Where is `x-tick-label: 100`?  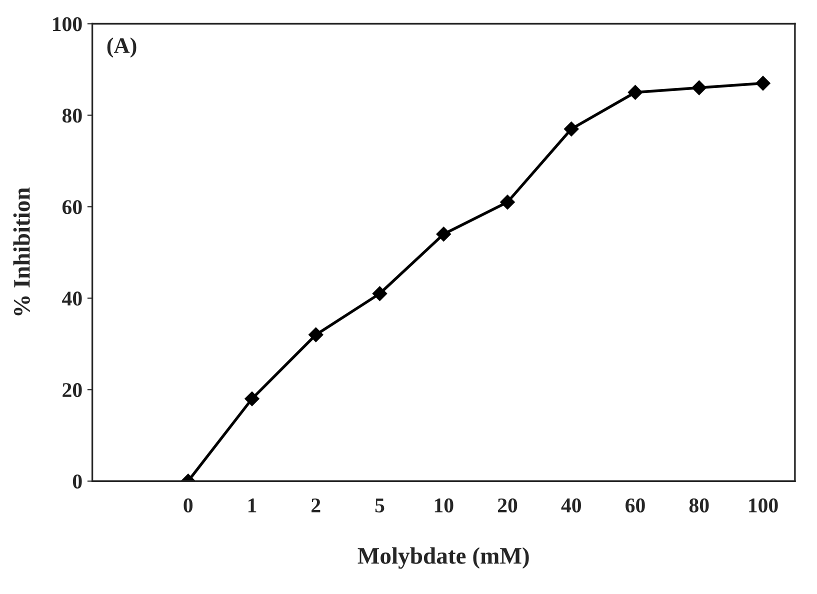
x-tick-label: 100 is located at coordinates (763, 505).